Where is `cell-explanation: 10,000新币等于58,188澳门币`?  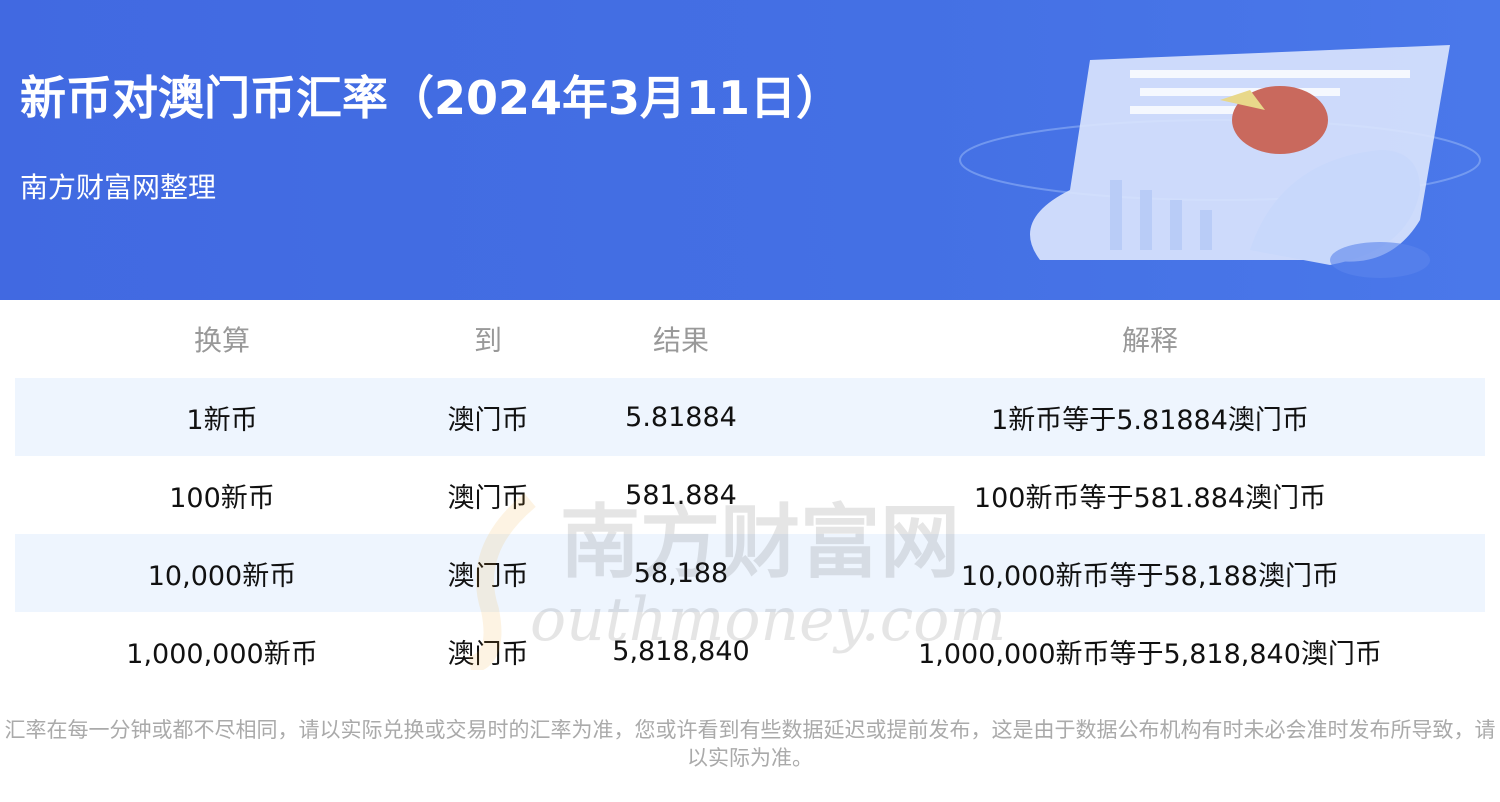 cell-explanation: 10,000新币等于58,188澳门币 is located at coordinates (1150, 576).